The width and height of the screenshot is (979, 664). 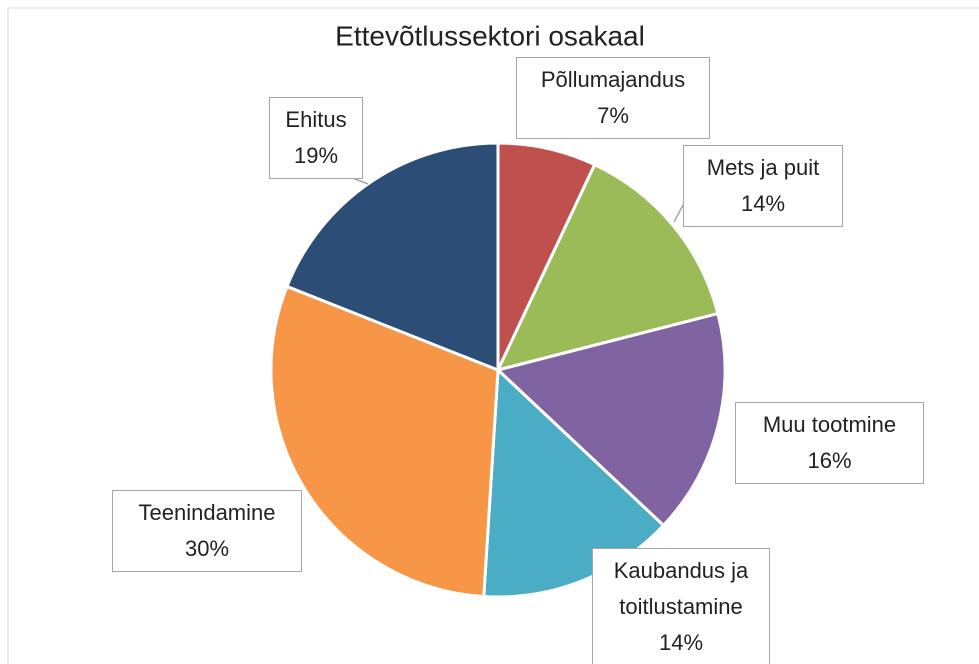 What do you see at coordinates (763, 167) in the screenshot?
I see `label-name: Mets ja puit` at bounding box center [763, 167].